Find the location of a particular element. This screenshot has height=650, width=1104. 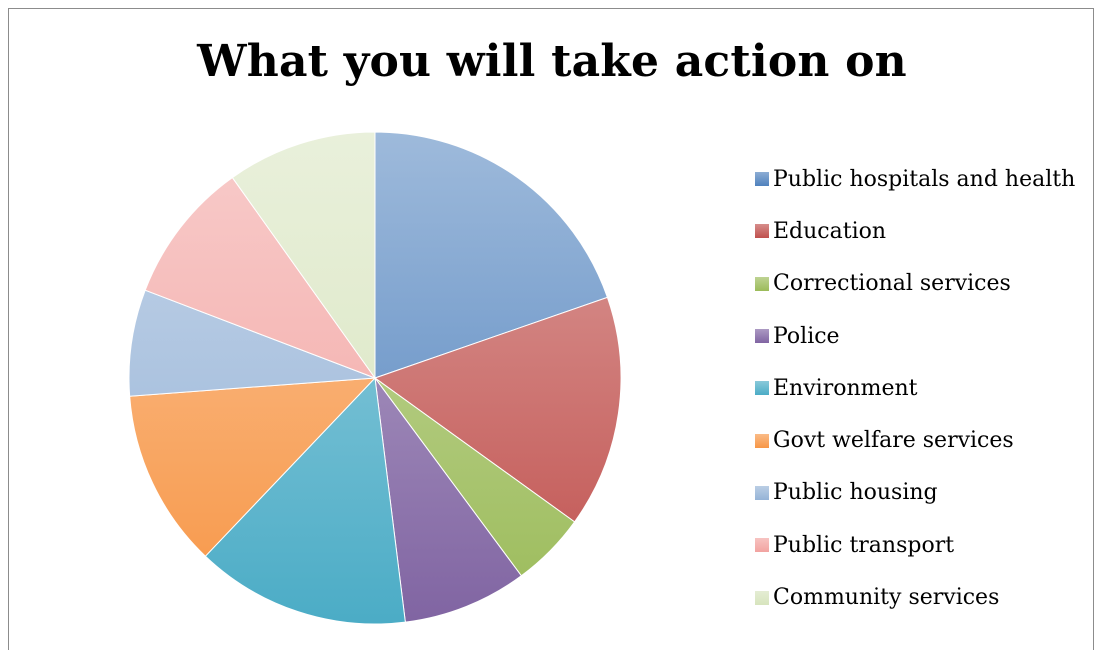

pie-slice-public-hospitals-and-health is located at coordinates (491, 255).